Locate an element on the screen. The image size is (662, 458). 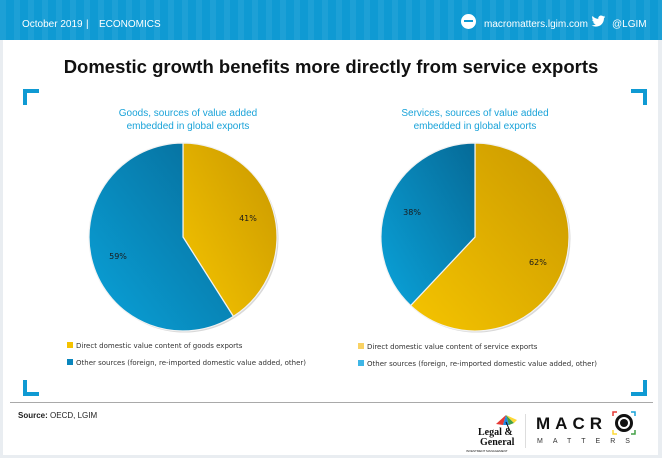
website-link: macromatters.lgim.com is located at coordinates (536, 24).